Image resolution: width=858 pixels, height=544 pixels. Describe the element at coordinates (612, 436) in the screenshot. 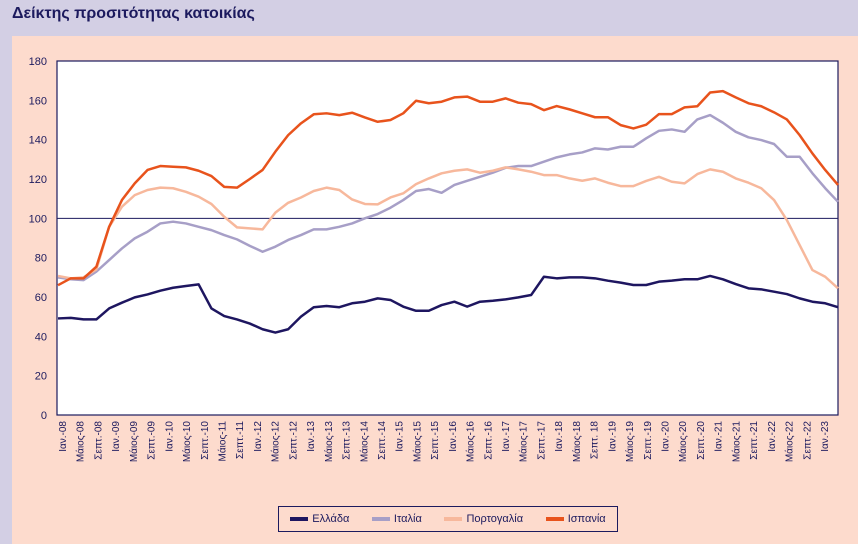

I see `x-tick-label: Ιαν.-19` at that location.